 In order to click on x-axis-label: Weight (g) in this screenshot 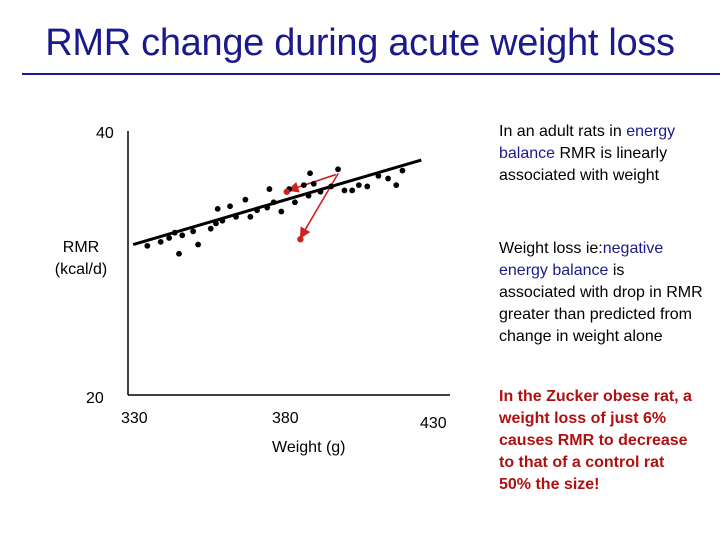, I will do `click(309, 447)`.